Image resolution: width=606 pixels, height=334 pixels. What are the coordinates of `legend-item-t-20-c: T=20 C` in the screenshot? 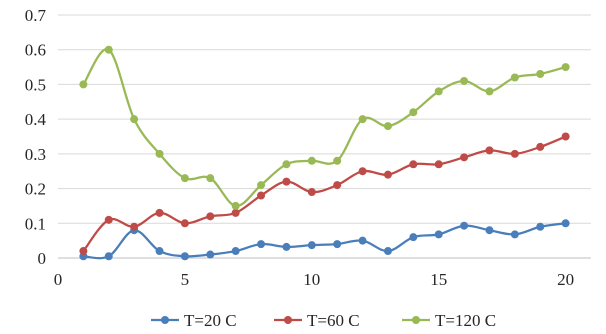 It's located at (194, 320).